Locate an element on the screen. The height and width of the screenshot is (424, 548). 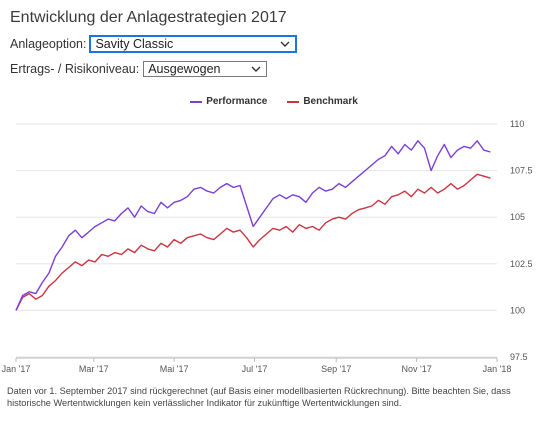
y-tick-label: 110 is located at coordinates (517, 124).